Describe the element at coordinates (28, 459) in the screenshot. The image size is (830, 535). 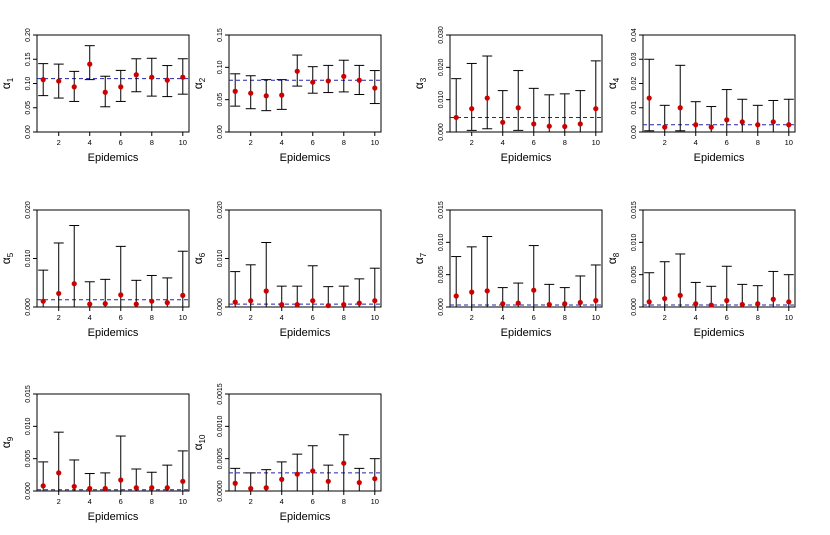
I see `y-tick-label: 0.005` at that location.